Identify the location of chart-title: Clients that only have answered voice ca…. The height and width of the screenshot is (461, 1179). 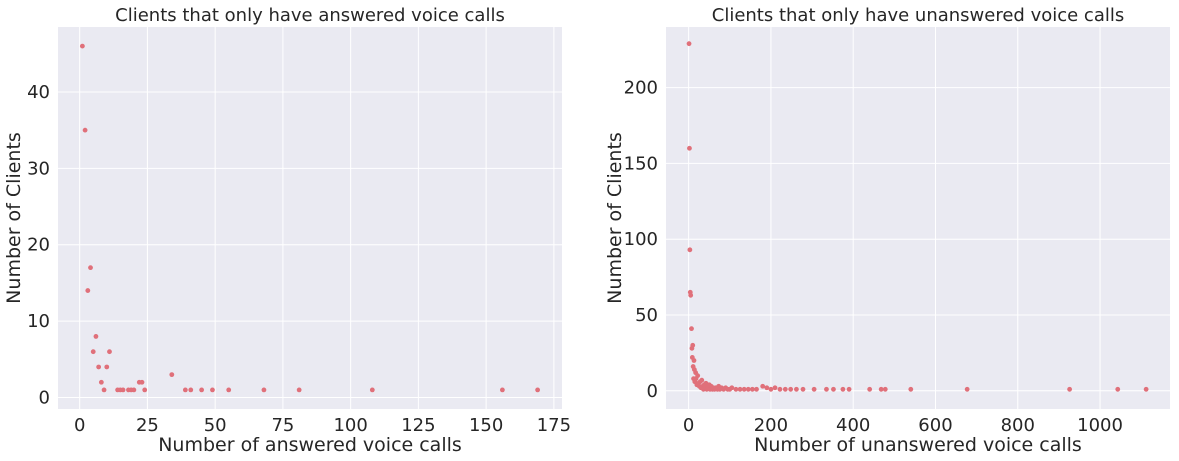
(310, 15).